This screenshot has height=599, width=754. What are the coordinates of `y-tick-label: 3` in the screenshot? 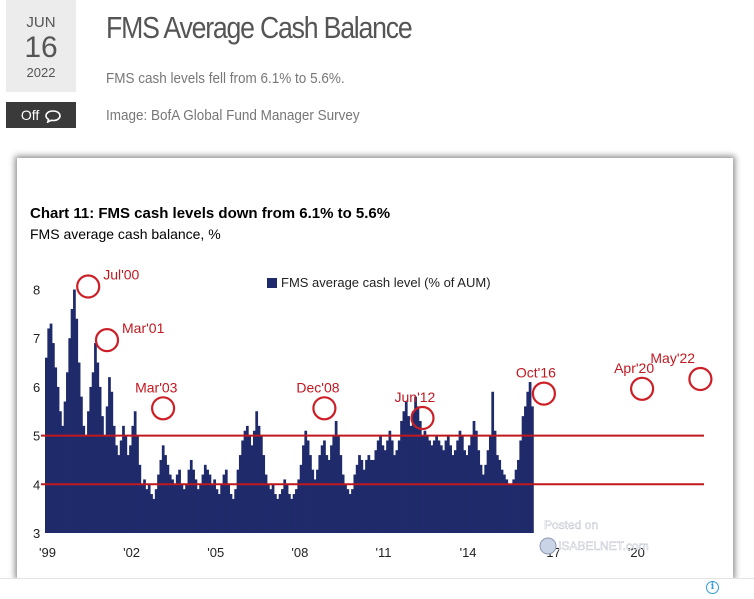 It's located at (36, 533).